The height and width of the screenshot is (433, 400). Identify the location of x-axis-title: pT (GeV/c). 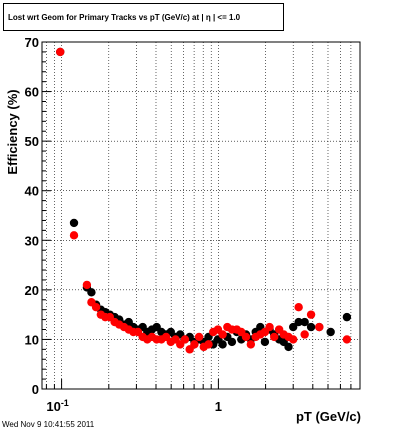
(328, 416).